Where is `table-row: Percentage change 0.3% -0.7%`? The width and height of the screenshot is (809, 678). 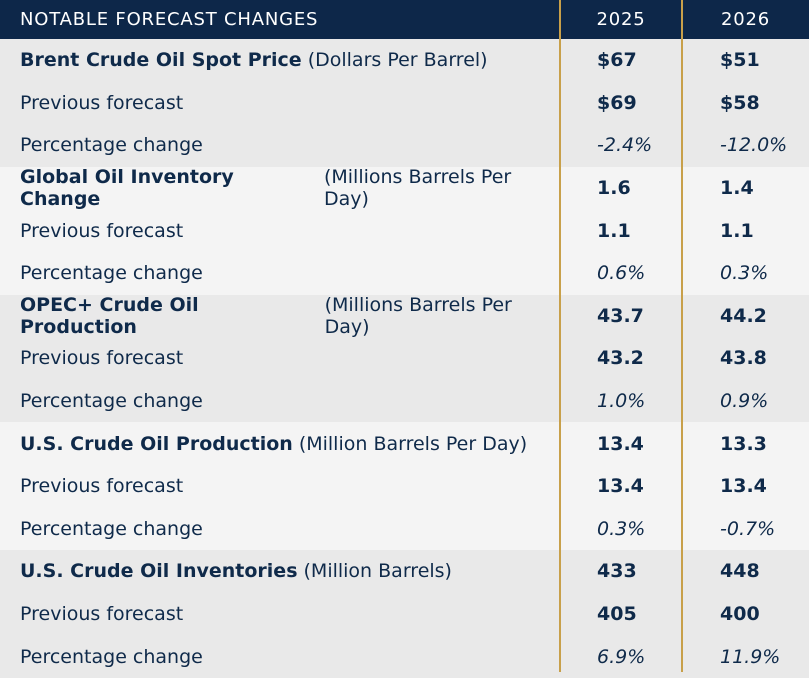
table-row: Percentage change 0.3% -0.7% is located at coordinates (404, 529).